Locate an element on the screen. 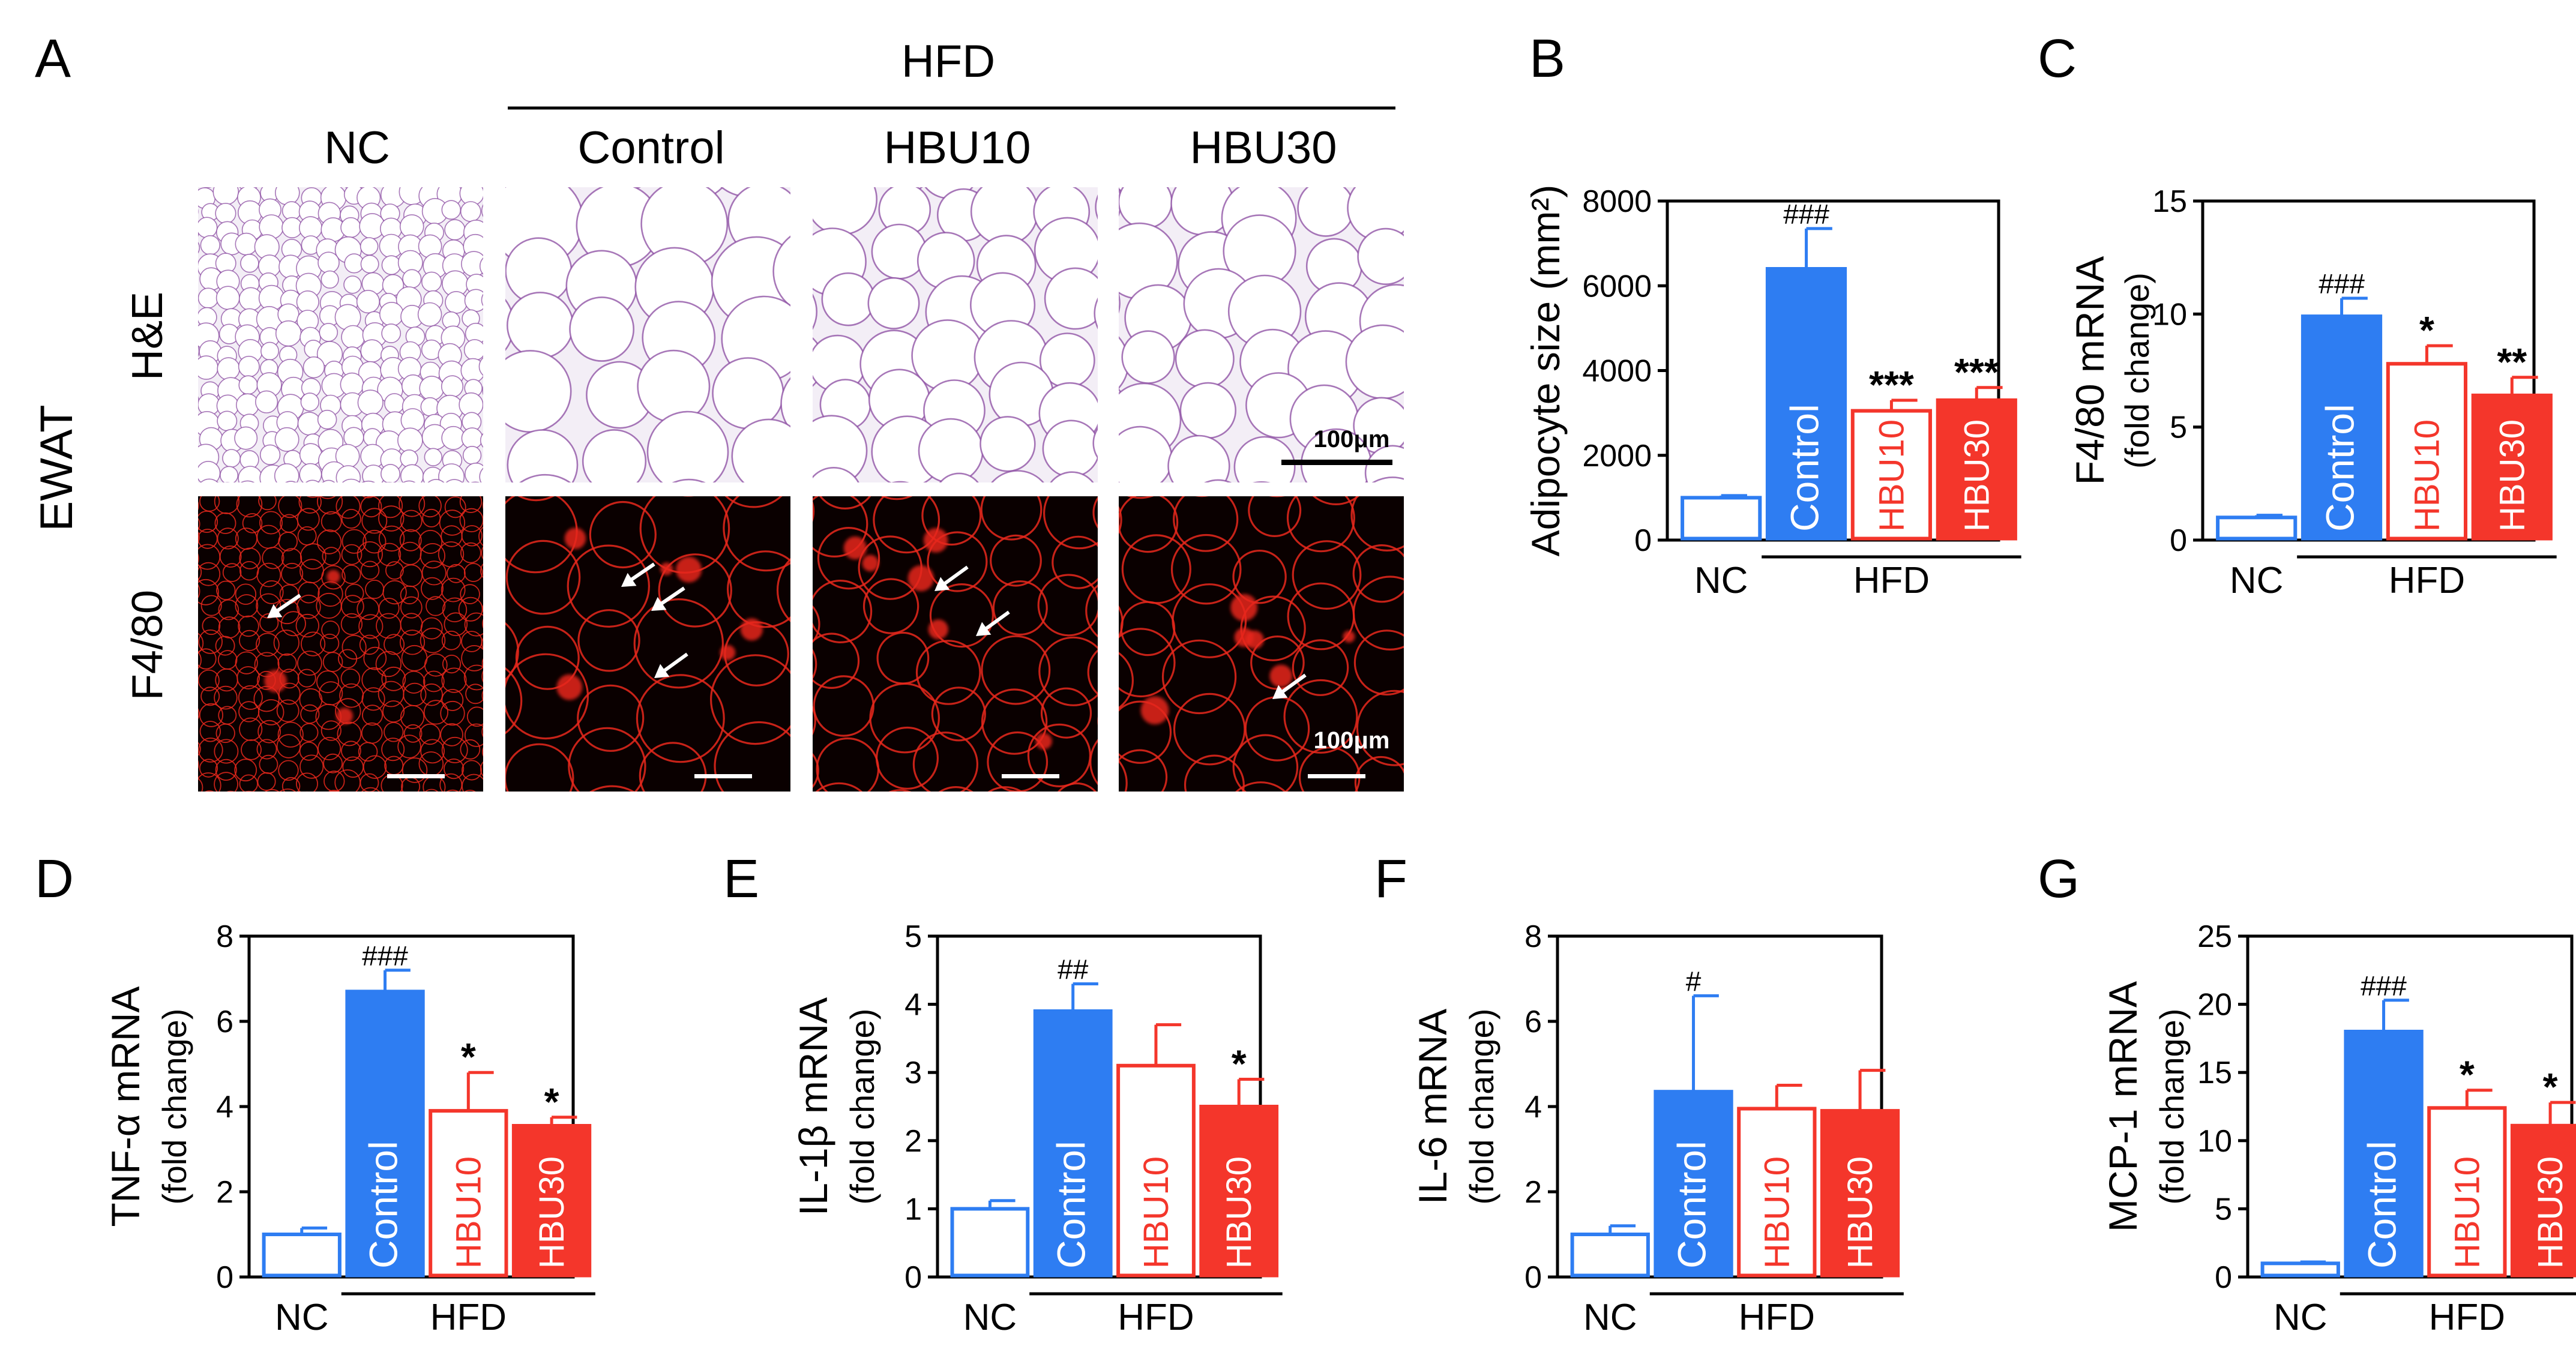 This screenshot has height=1367, width=2576. y-tick-label: 25 is located at coordinates (2214, 936).